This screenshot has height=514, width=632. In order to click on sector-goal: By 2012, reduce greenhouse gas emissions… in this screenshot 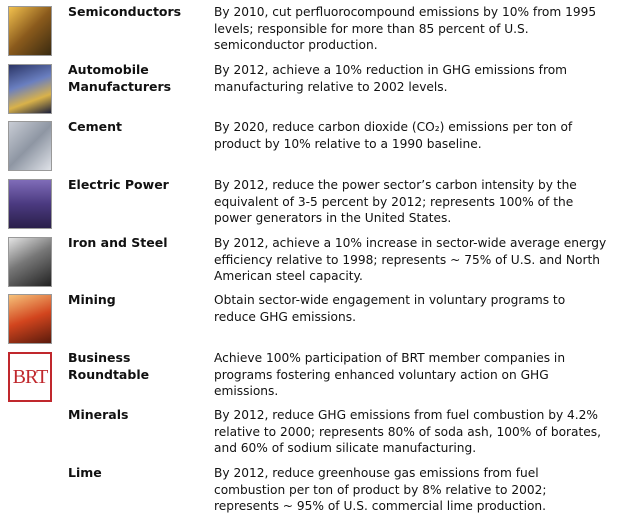, I will do `click(380, 489)`.